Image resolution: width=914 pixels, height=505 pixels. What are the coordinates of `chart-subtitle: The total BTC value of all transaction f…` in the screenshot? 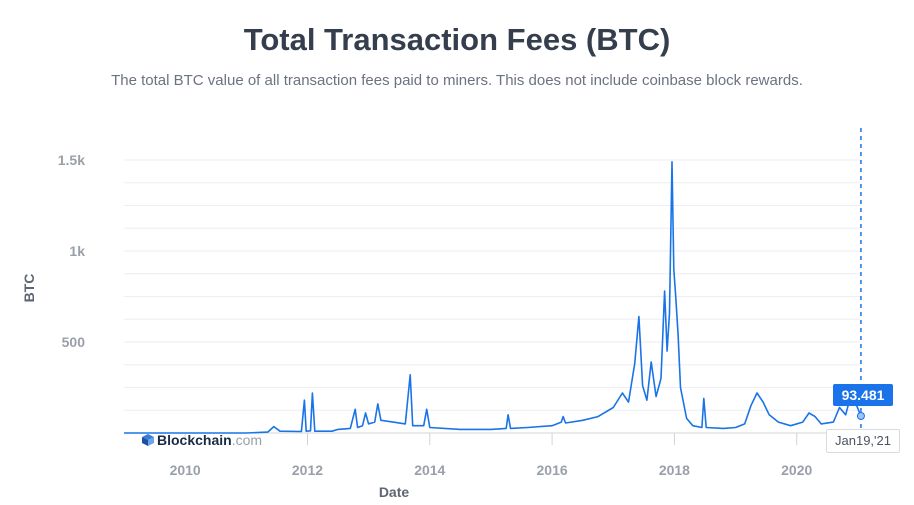 It's located at (457, 80).